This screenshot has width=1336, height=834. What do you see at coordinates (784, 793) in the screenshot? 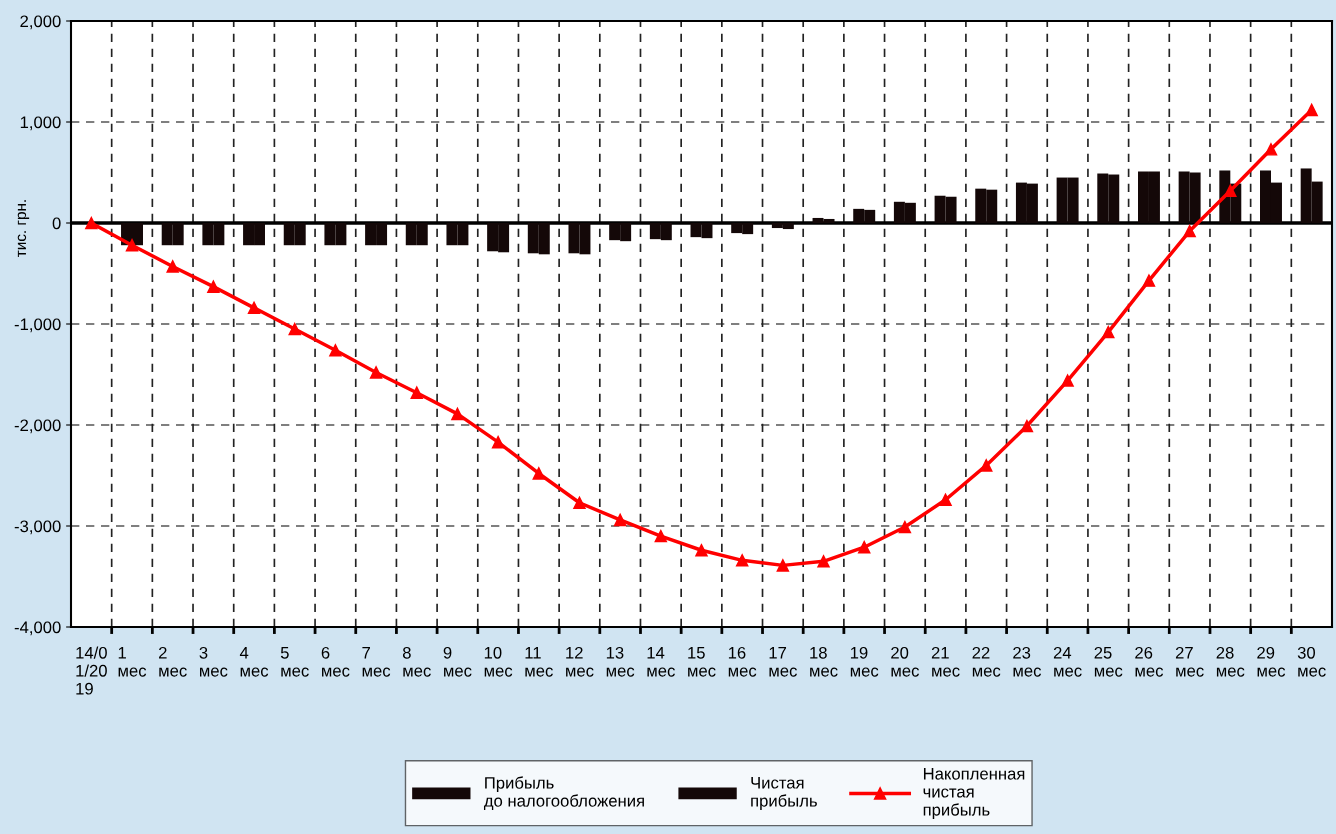
I see `legend-label: Чистая прибыль` at bounding box center [784, 793].